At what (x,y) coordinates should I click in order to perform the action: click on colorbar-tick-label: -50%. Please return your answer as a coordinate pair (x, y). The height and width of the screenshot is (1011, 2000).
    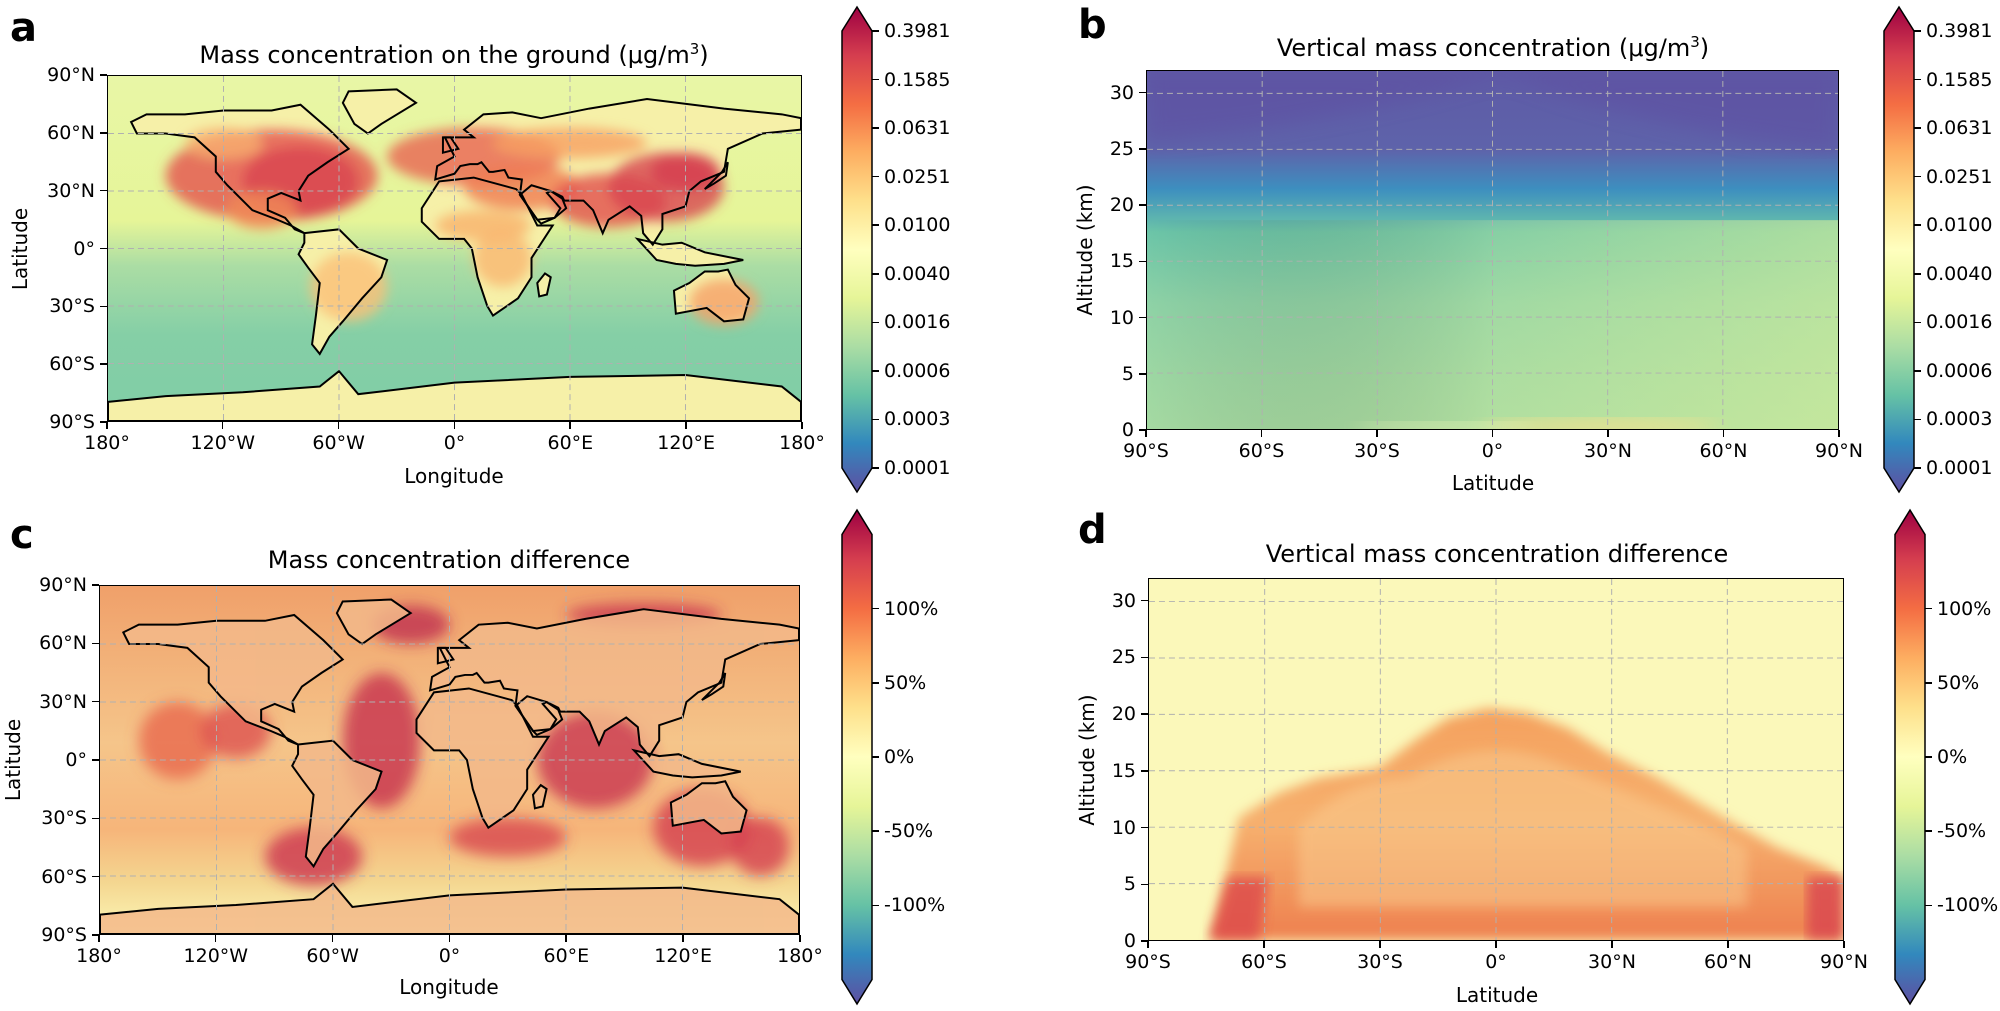
    Looking at the image, I should click on (909, 831).